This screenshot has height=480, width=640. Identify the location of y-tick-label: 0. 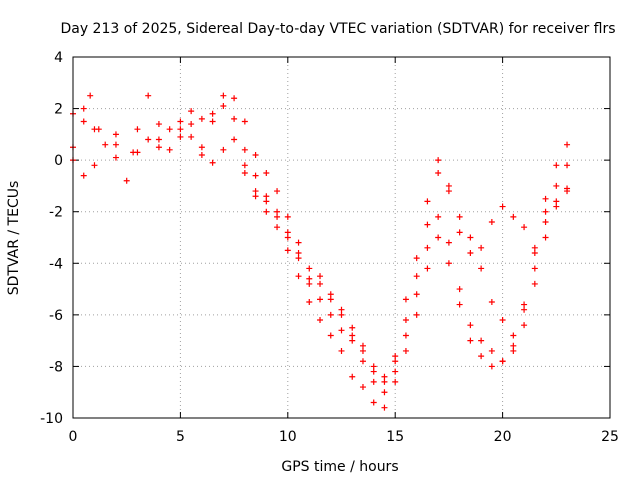
(58, 161).